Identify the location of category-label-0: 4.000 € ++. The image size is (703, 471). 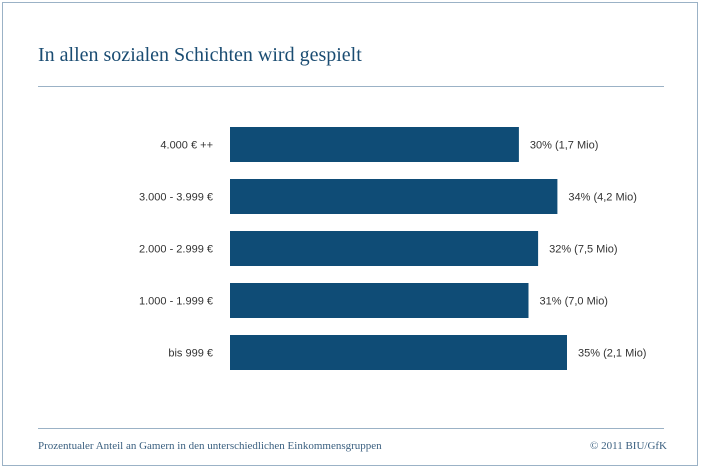
(186, 146).